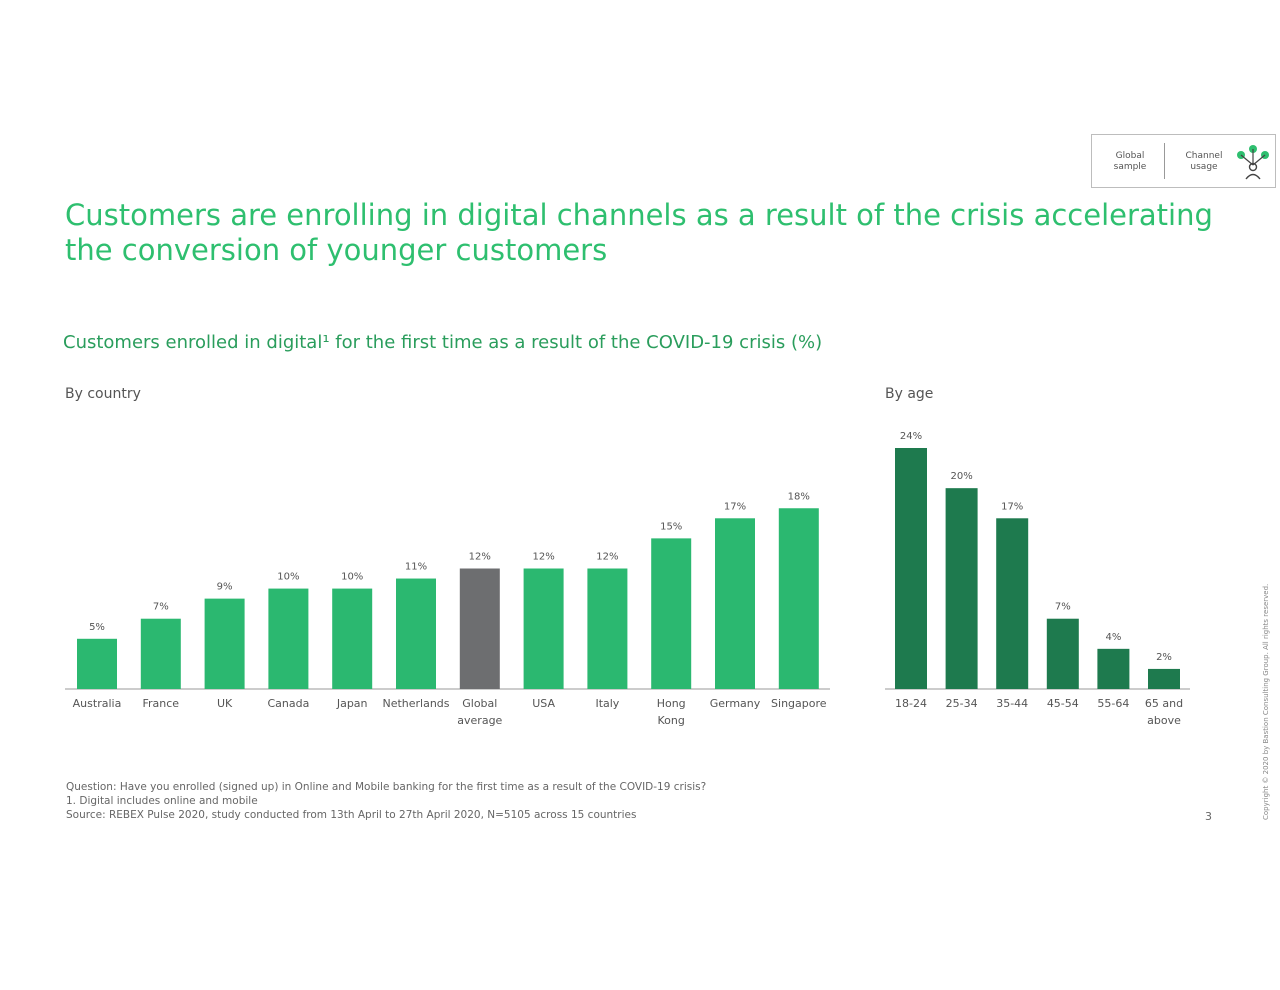  What do you see at coordinates (1130, 167) in the screenshot?
I see `badge-left-line-2: sample` at bounding box center [1130, 167].